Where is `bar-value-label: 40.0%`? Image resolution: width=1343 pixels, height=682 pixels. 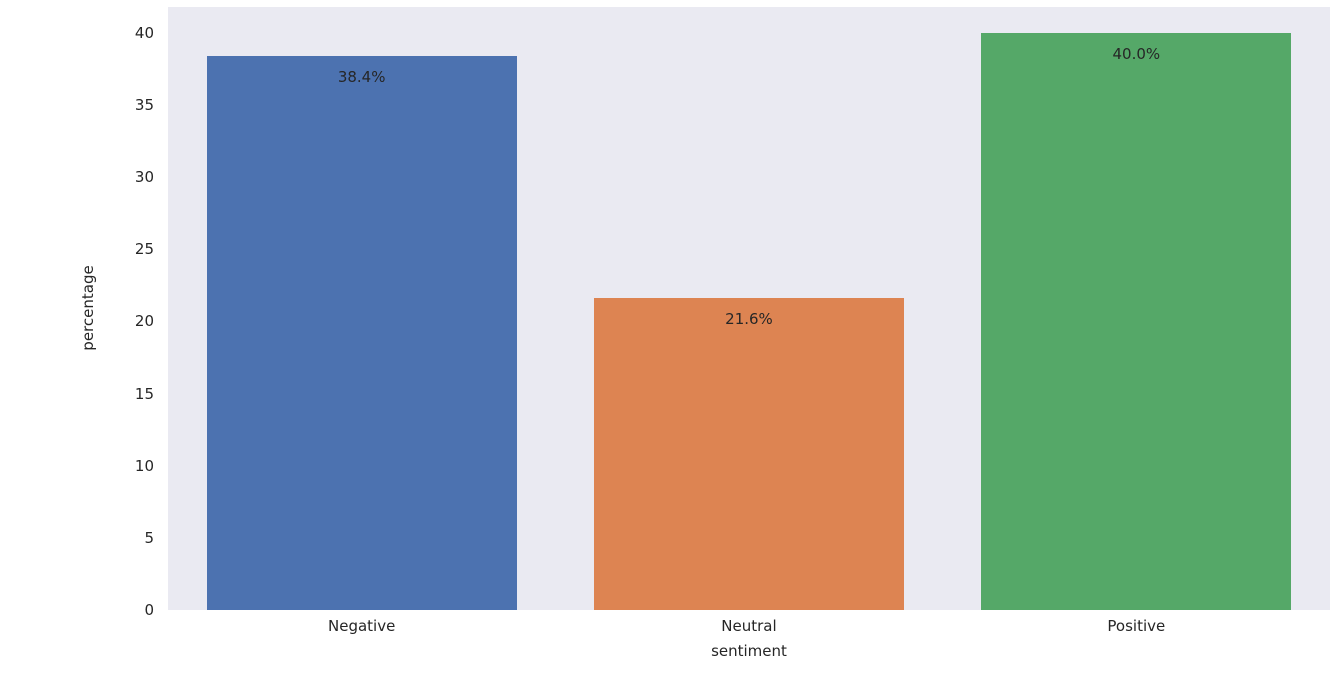
bar-value-label: 40.0% is located at coordinates (1136, 53).